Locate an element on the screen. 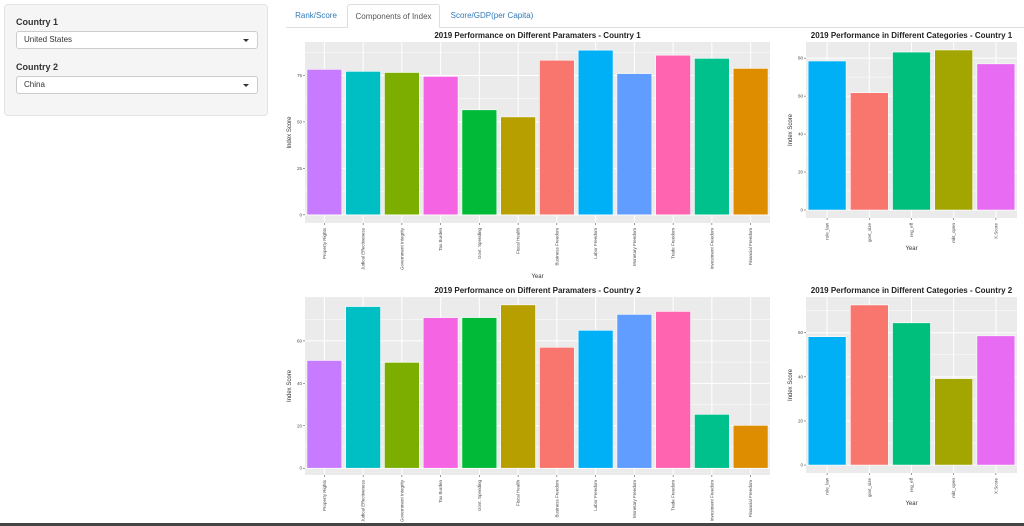  y-tick-label: 25 is located at coordinates (300, 168).